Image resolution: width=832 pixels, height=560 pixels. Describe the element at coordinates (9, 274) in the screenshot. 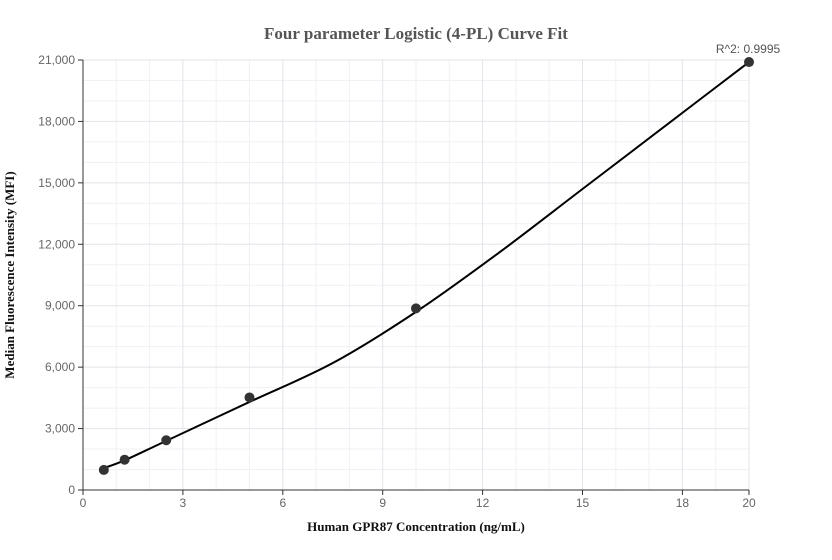

I see `y-axis-label: Median Fluorescence Intensity (MFI)` at that location.